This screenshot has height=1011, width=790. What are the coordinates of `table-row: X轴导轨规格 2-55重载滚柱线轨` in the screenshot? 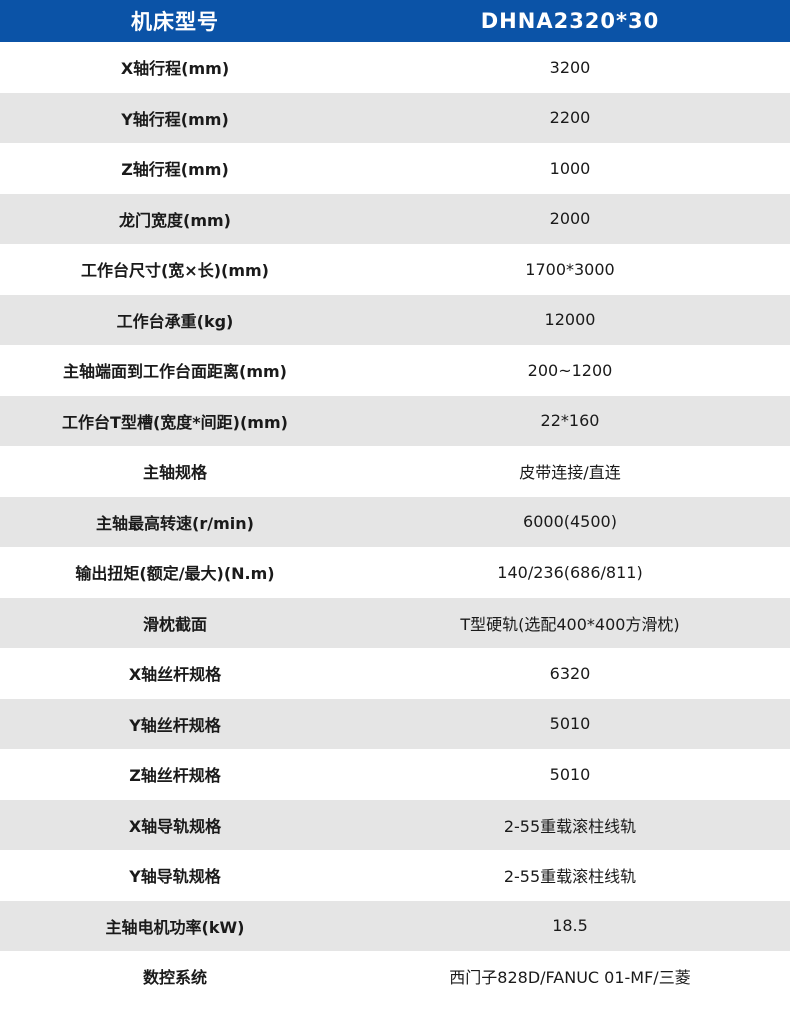 It's located at (395, 824).